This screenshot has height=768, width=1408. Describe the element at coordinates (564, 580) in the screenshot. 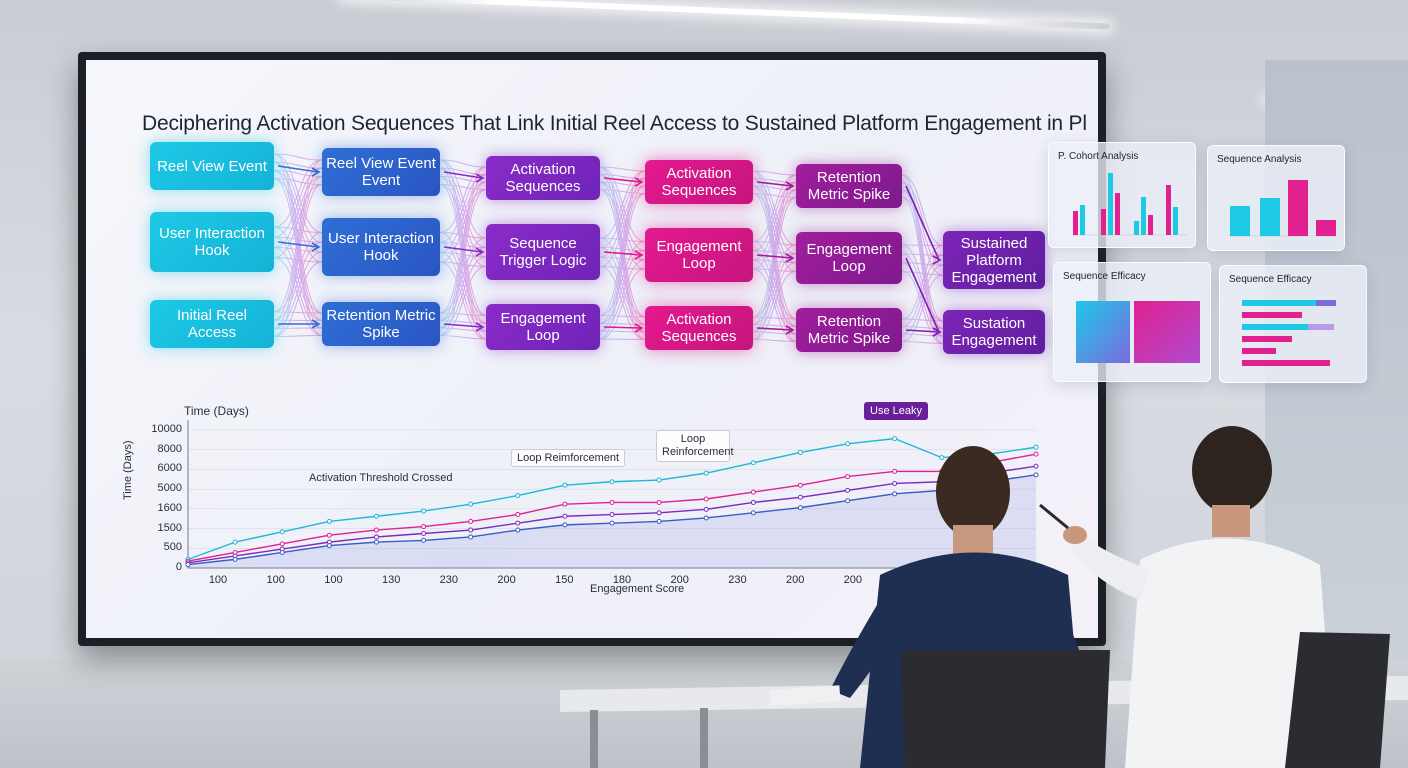

I see `x-tick-label: 150` at that location.